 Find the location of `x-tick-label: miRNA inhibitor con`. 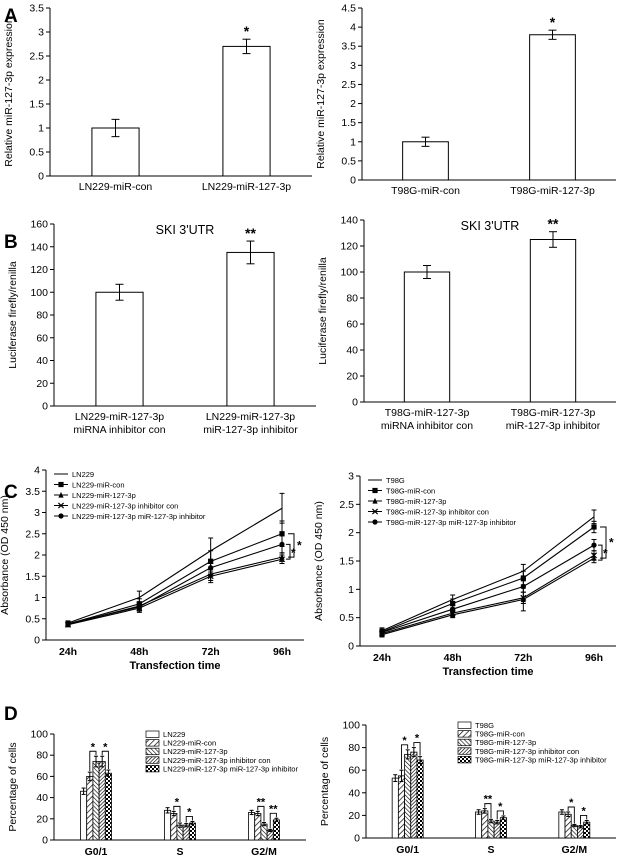

x-tick-label: miRNA inhibitor con is located at coordinates (119, 430).